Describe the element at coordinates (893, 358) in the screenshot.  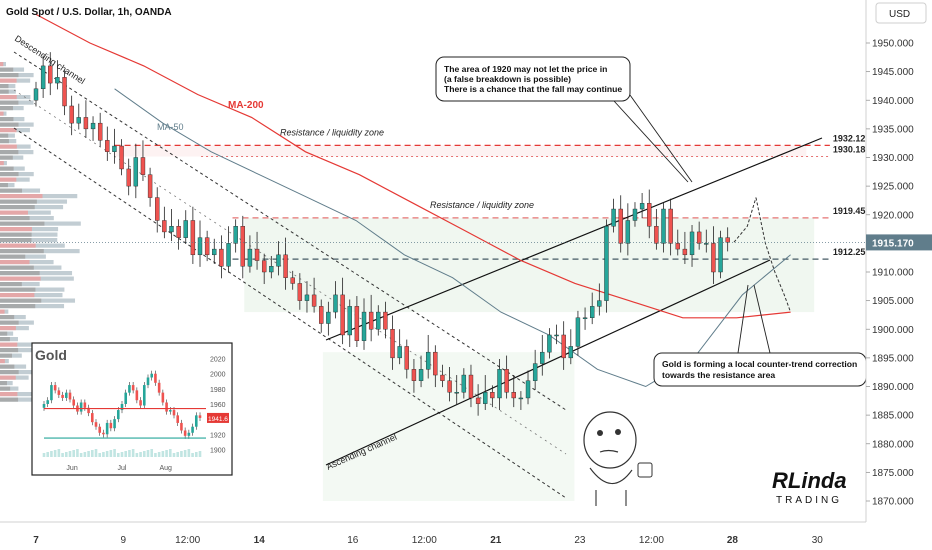
I see `y-tick-label: 1895.000` at that location.